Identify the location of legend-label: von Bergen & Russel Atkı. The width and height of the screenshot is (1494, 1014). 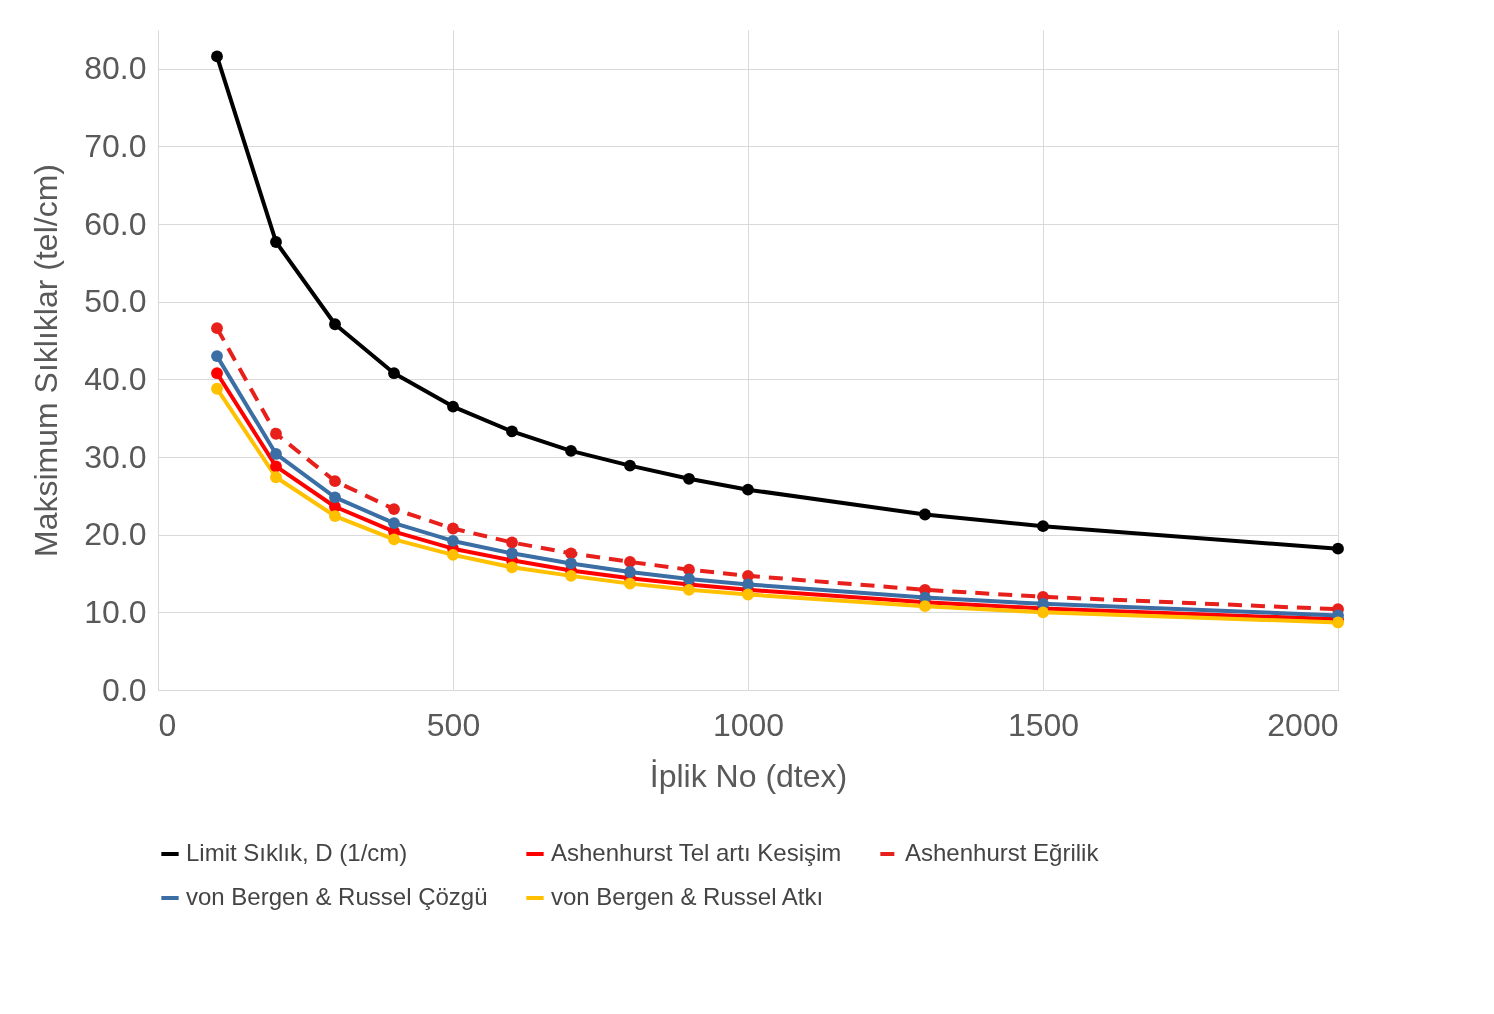
(687, 896).